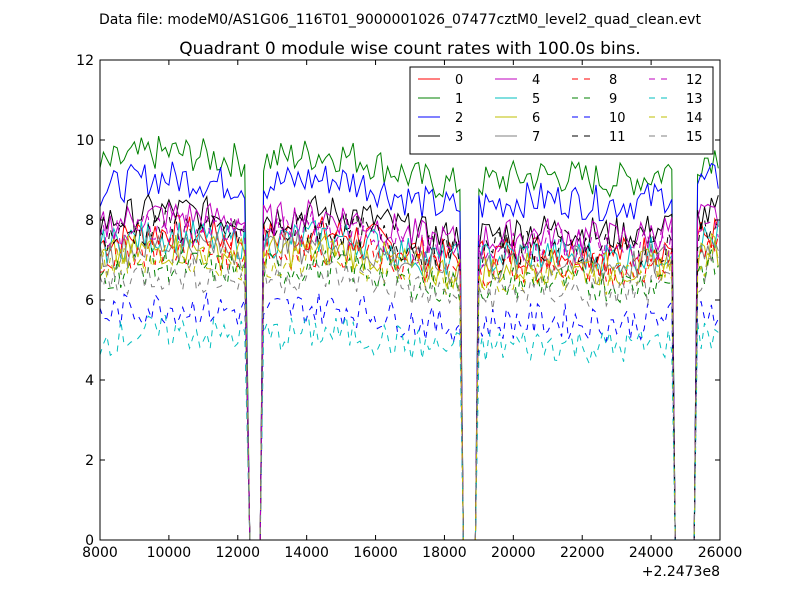 The image size is (800, 600). I want to click on legend-label-5: 5, so click(536, 99).